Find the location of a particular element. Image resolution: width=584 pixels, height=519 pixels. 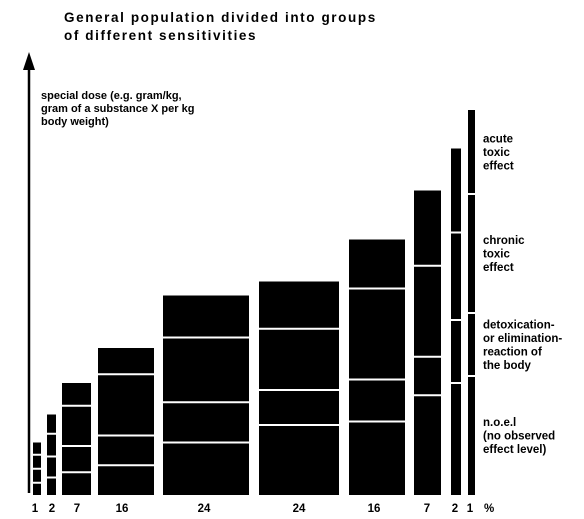

y-axis-label-line-2: gram of a substance X per kg is located at coordinates (117, 109).